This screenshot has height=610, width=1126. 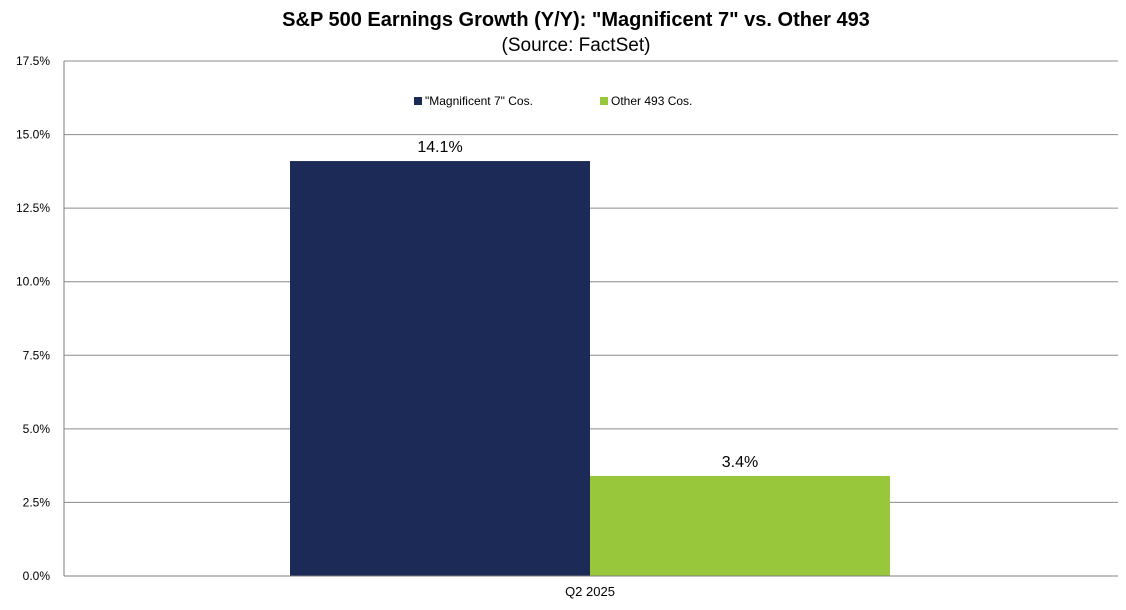 I want to click on x-category-label: Q2 2025, so click(x=590, y=591).